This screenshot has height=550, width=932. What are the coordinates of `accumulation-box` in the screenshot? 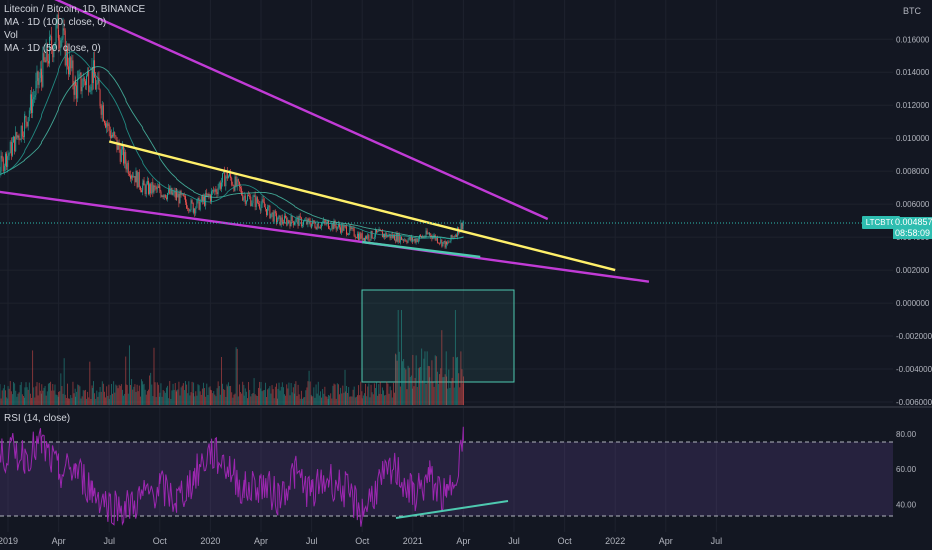 It's located at (438, 336).